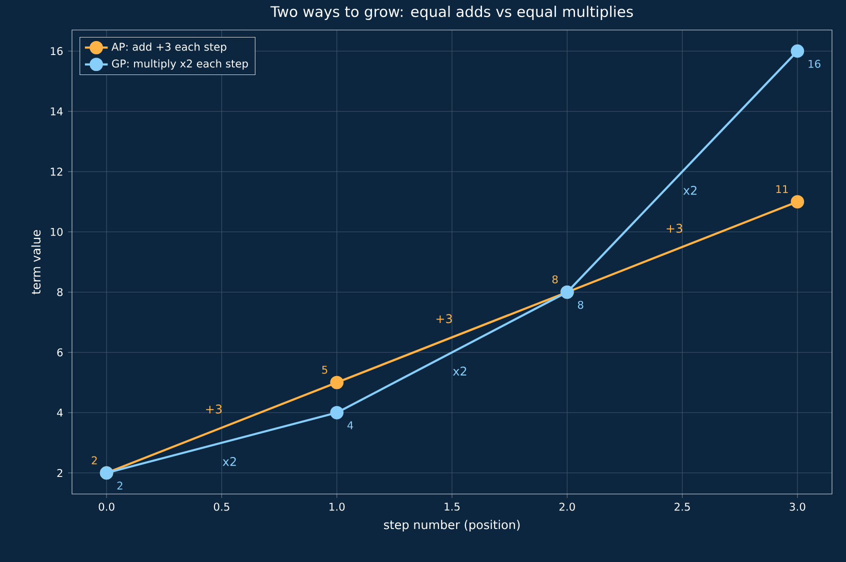 This screenshot has height=562, width=846. I want to click on y-tick-label: 14, so click(56, 111).